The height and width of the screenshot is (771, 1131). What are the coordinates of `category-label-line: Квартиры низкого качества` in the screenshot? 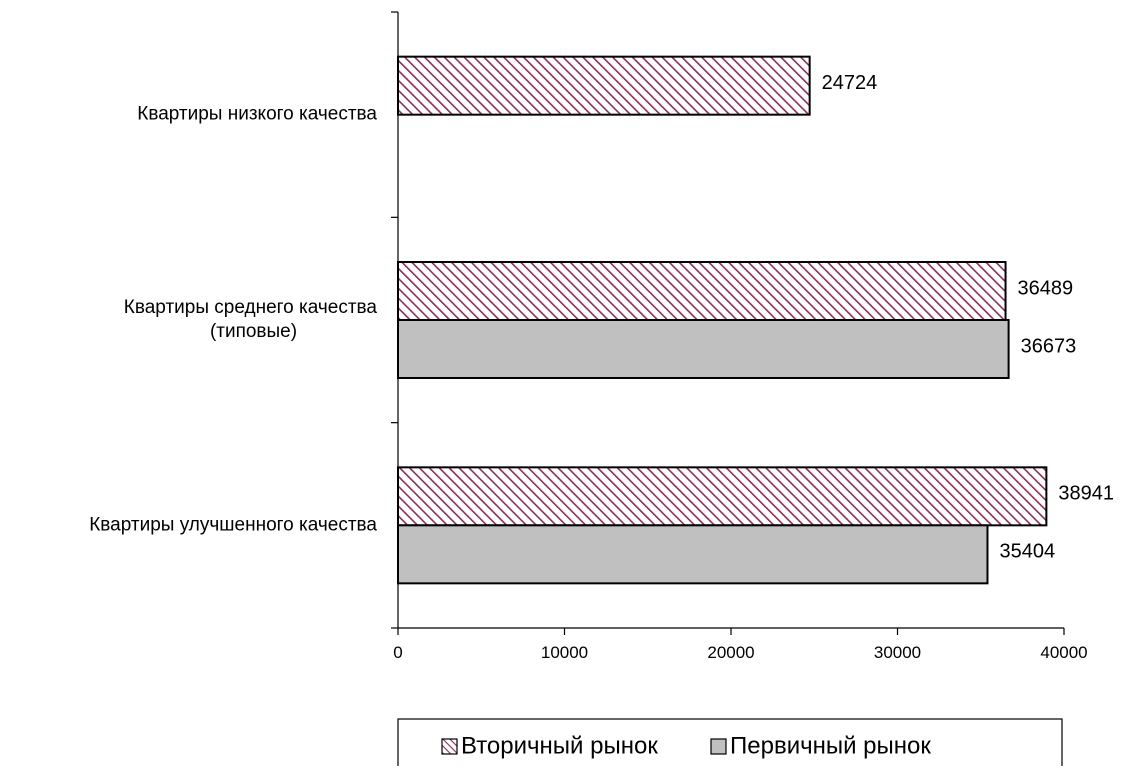 It's located at (257, 114).